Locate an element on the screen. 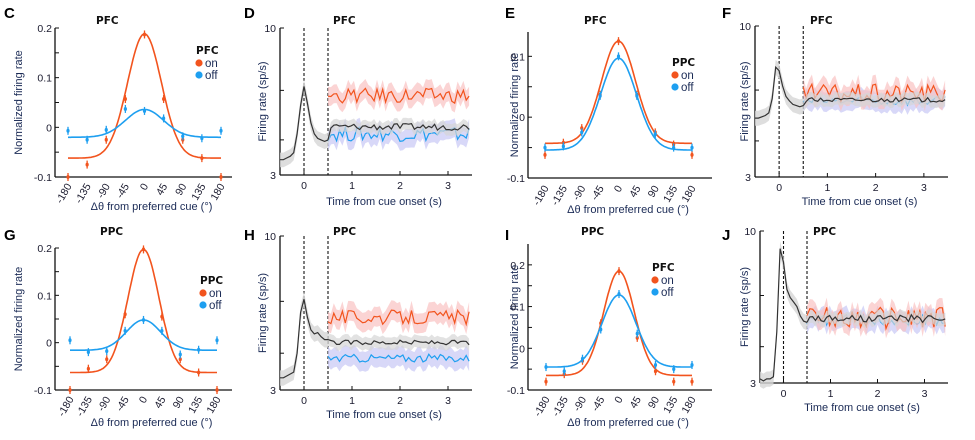  fit-curve-off is located at coordinates (619, 331).